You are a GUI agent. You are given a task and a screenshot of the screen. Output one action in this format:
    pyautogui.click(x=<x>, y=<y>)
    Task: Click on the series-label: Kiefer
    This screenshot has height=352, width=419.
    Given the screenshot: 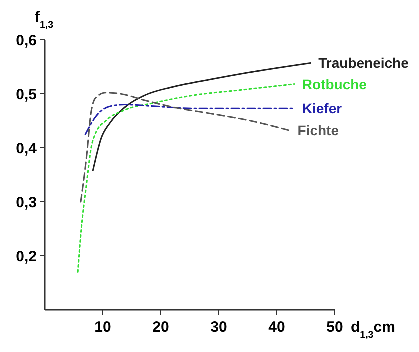 What is the action you would take?
    pyautogui.click(x=322, y=108)
    